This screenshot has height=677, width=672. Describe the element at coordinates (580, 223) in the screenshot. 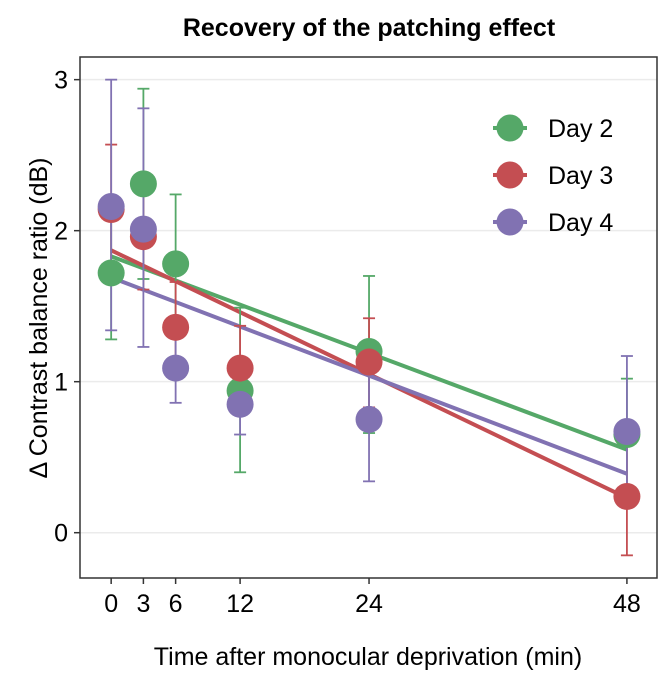

I see `legend-label: Day 4` at that location.